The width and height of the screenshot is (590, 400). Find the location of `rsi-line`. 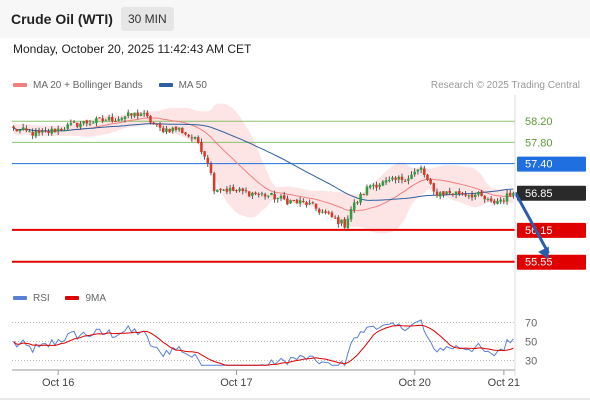

rsi-line is located at coordinates (263, 343).